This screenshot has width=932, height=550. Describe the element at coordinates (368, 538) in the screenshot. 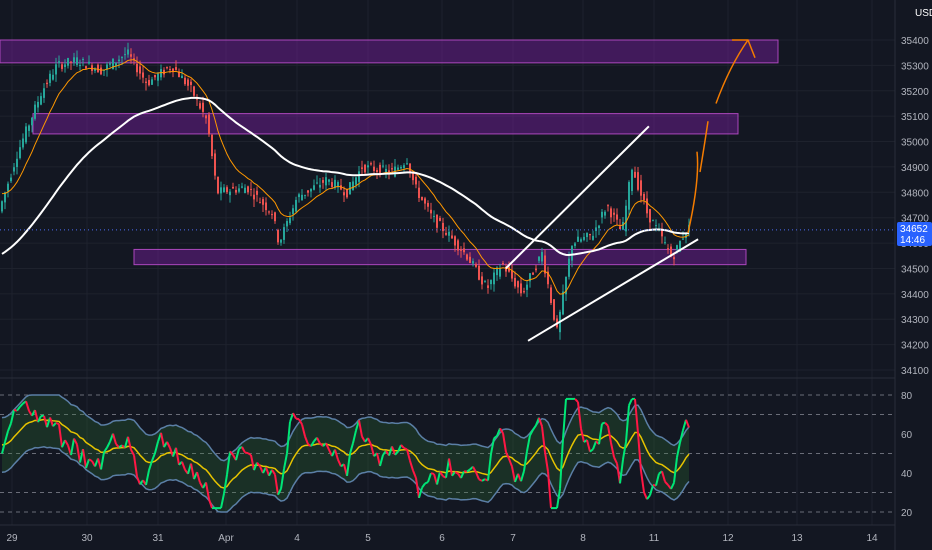

I see `time-tick-label: 5` at that location.